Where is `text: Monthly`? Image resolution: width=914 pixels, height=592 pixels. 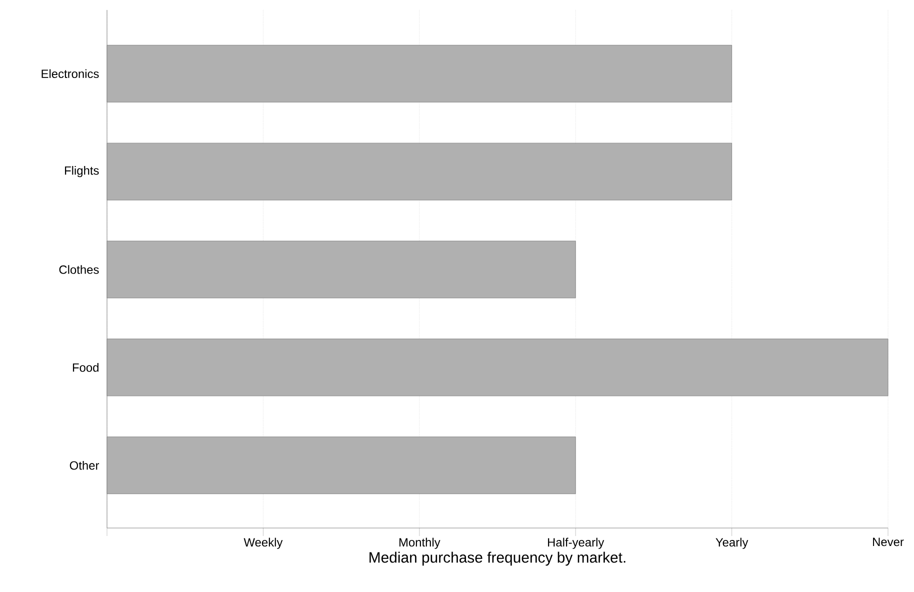 text: Monthly is located at coordinates (419, 543).